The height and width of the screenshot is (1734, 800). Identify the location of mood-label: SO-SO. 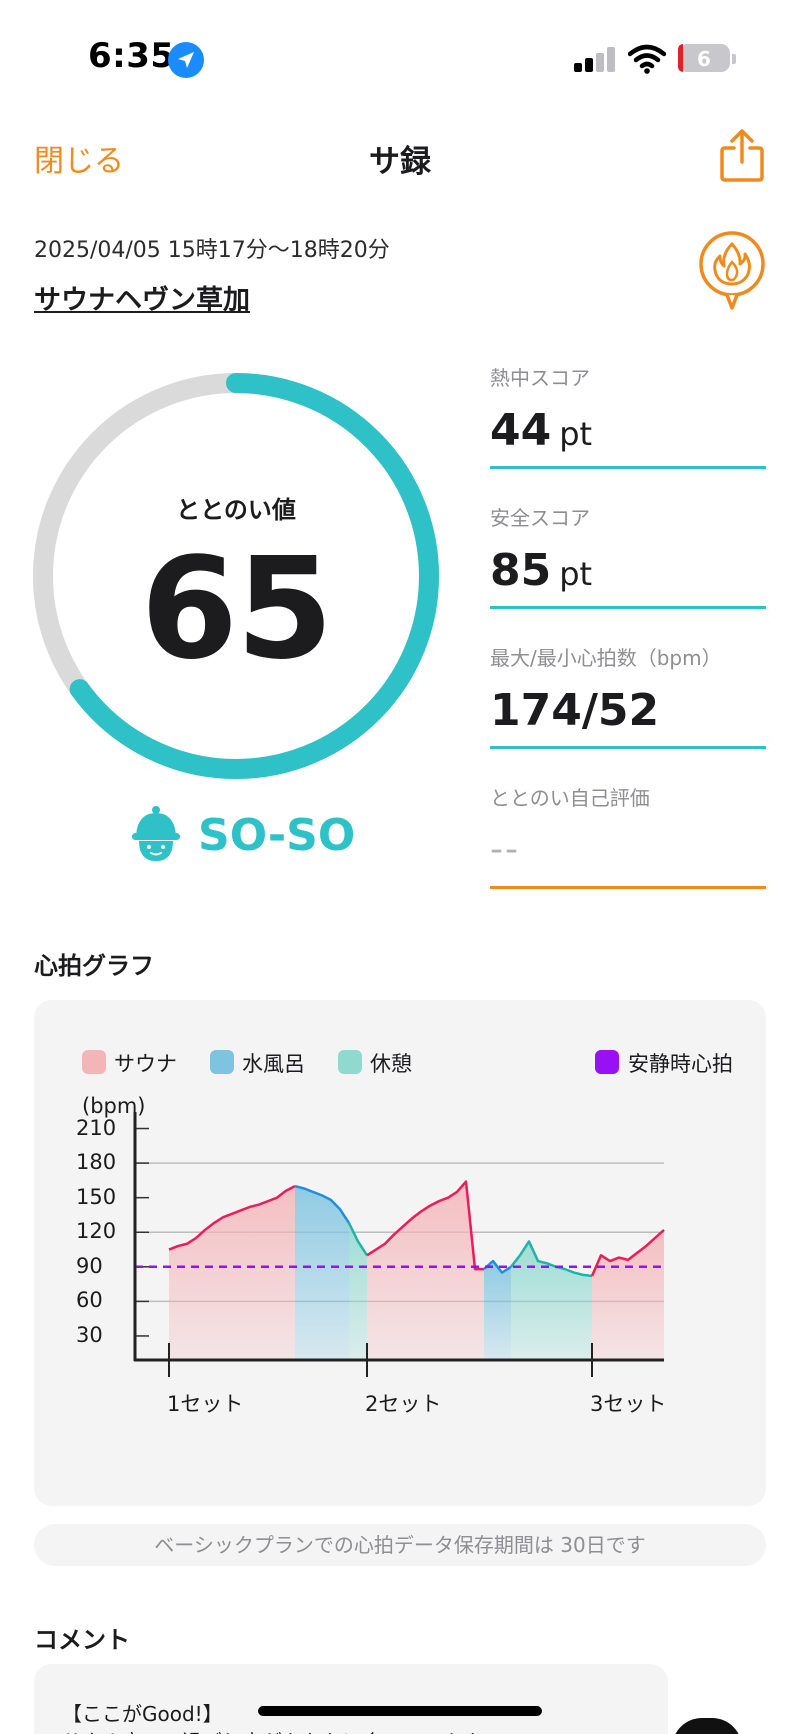
(277, 835).